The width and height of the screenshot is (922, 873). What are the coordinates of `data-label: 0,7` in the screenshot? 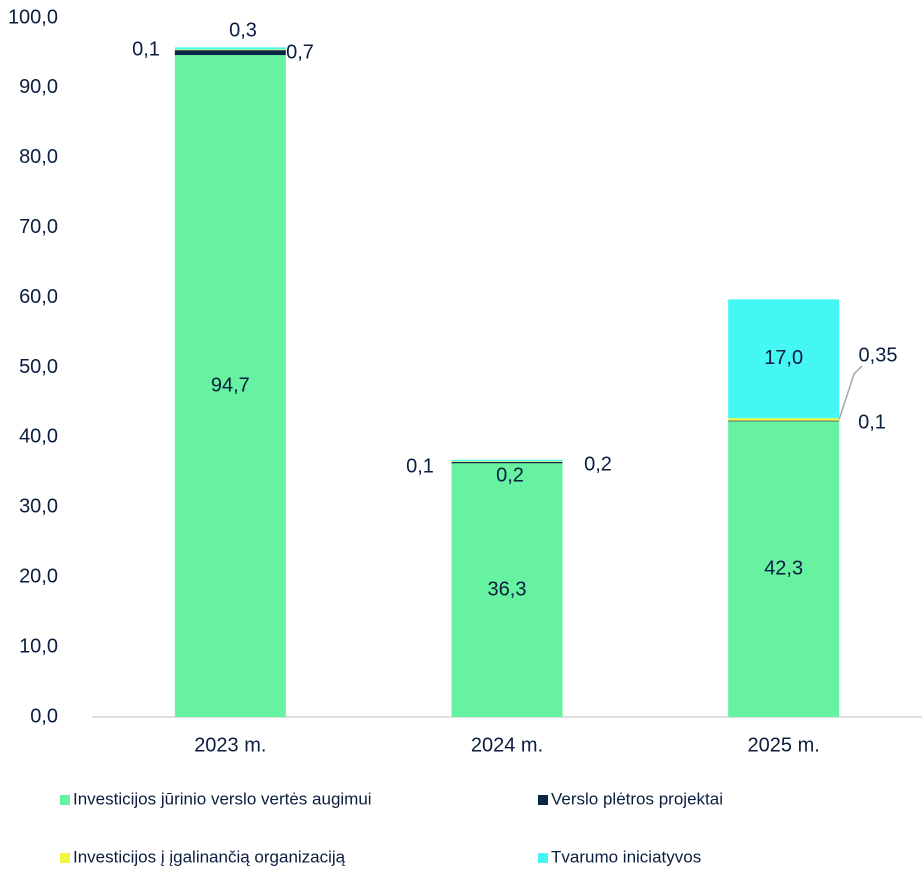 It's located at (300, 52).